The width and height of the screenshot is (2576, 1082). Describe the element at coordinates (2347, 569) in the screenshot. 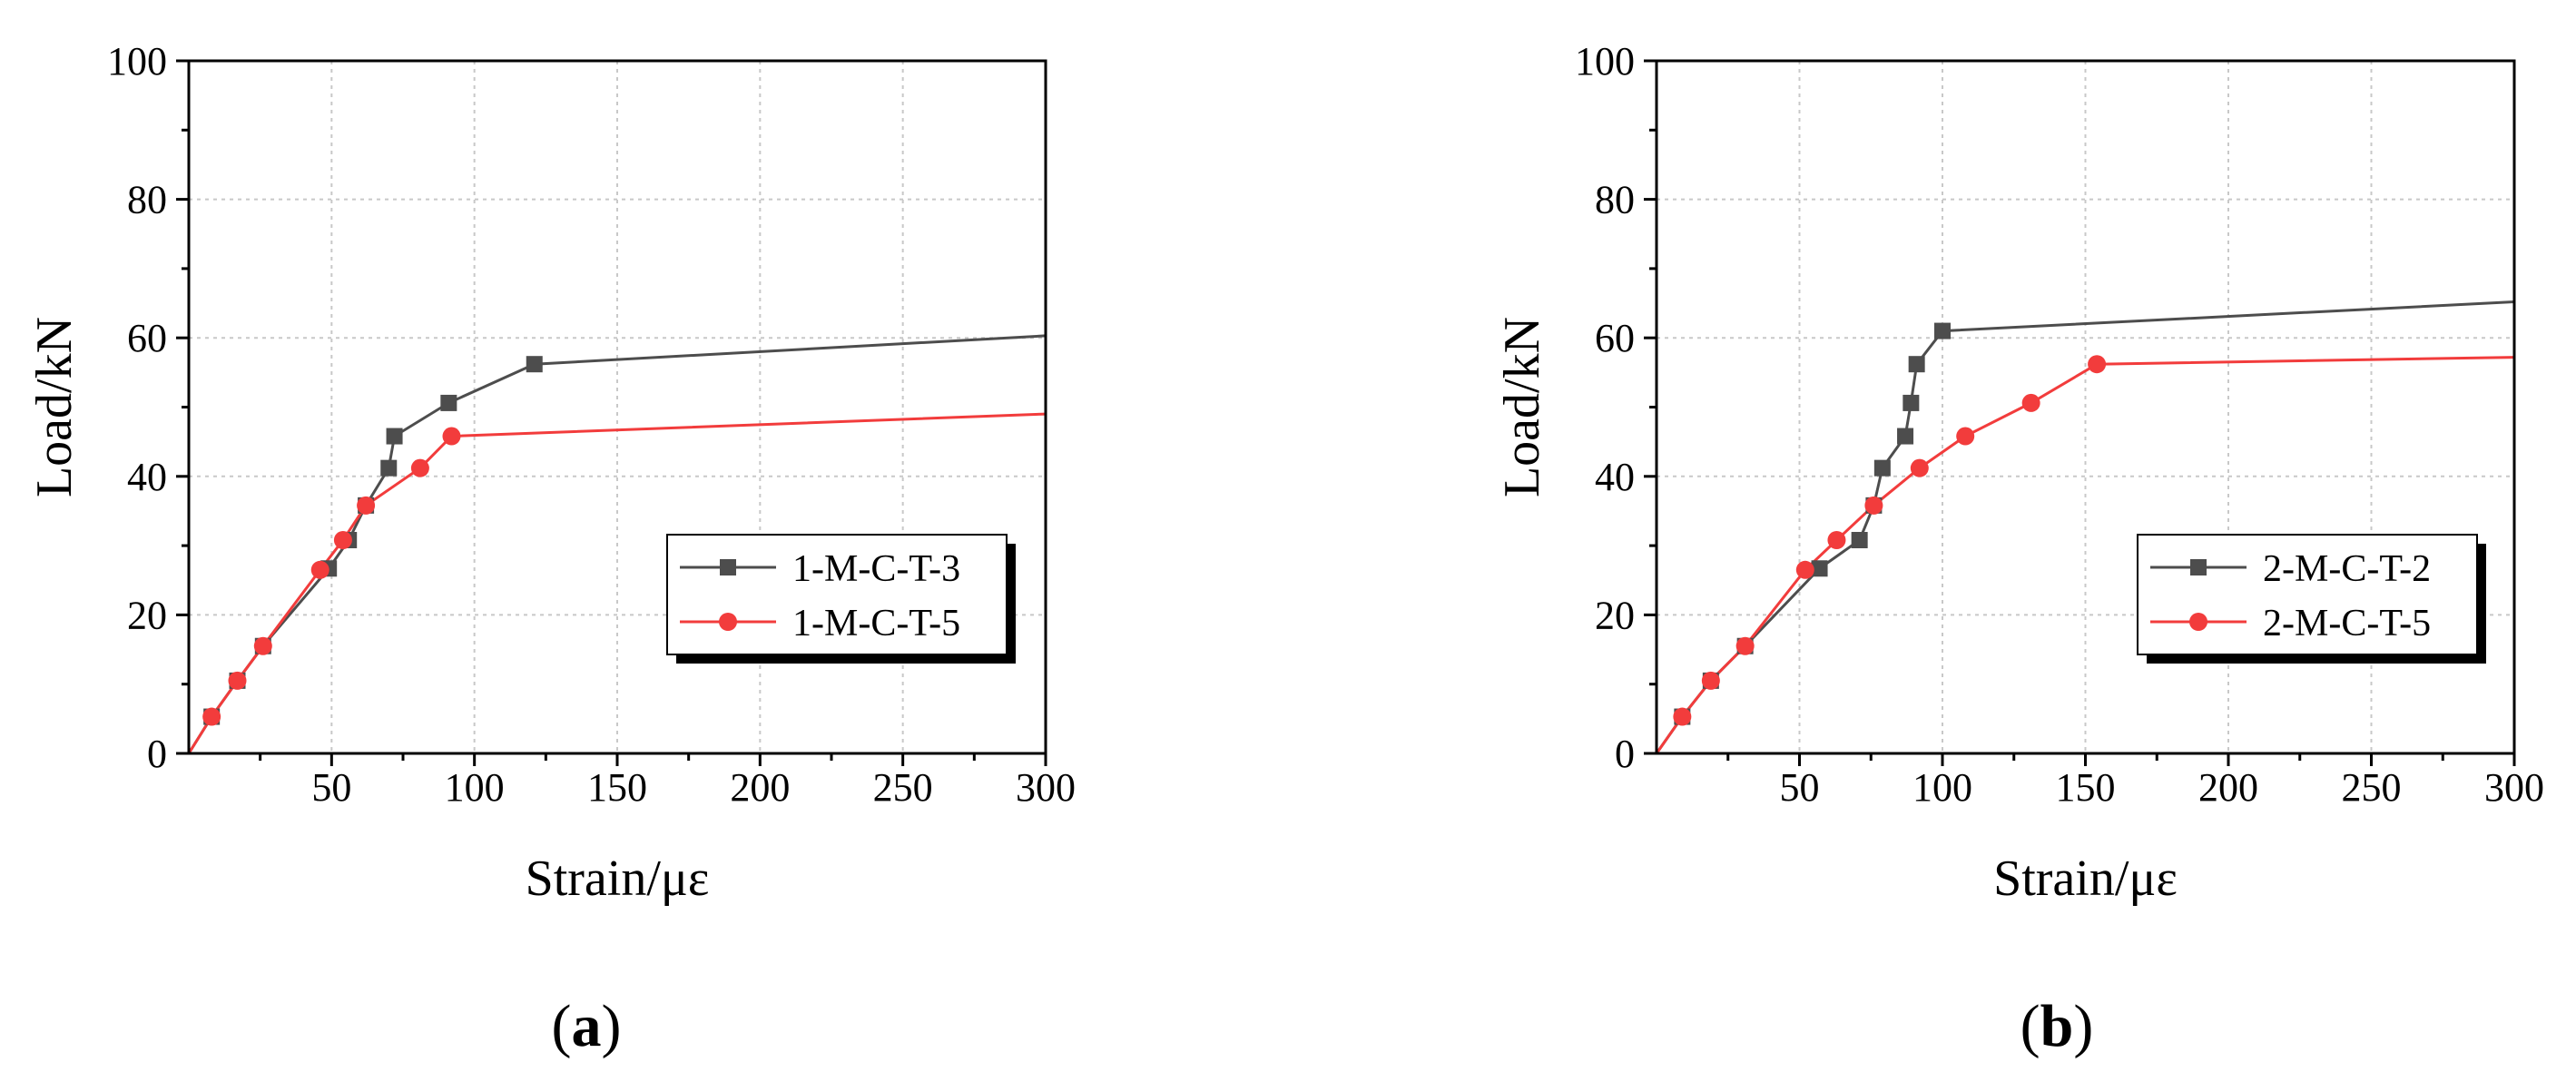

I see `legend-label: 2-M-C-T-2` at that location.